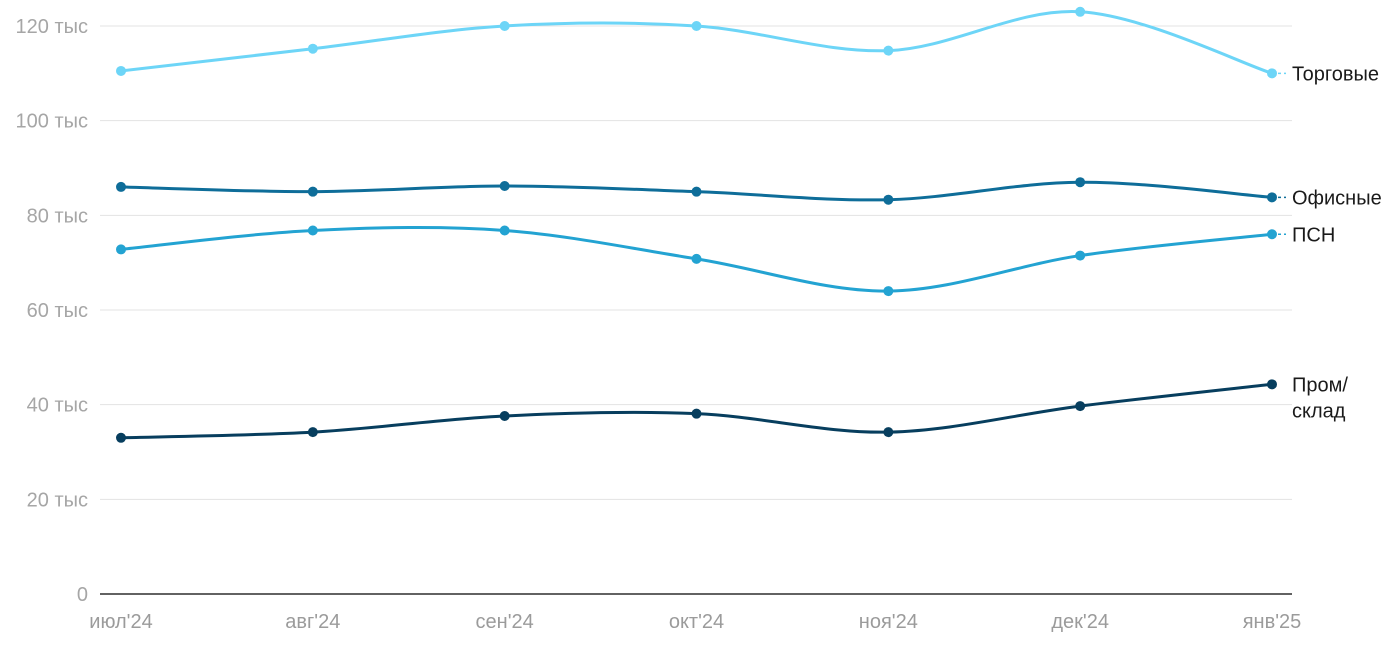  What do you see at coordinates (1272, 622) in the screenshot?
I see `x-tick-label: янв'25` at bounding box center [1272, 622].